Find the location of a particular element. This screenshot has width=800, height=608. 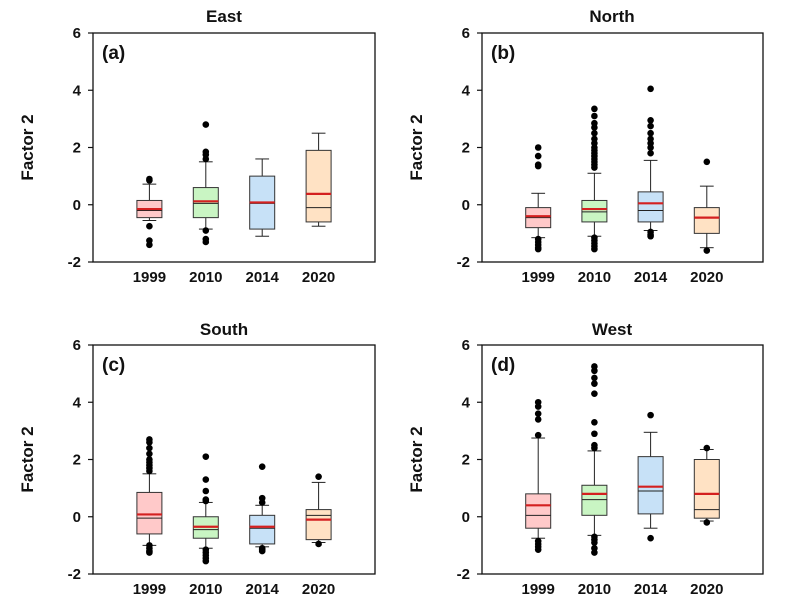

plot-frame is located at coordinates (234, 459).